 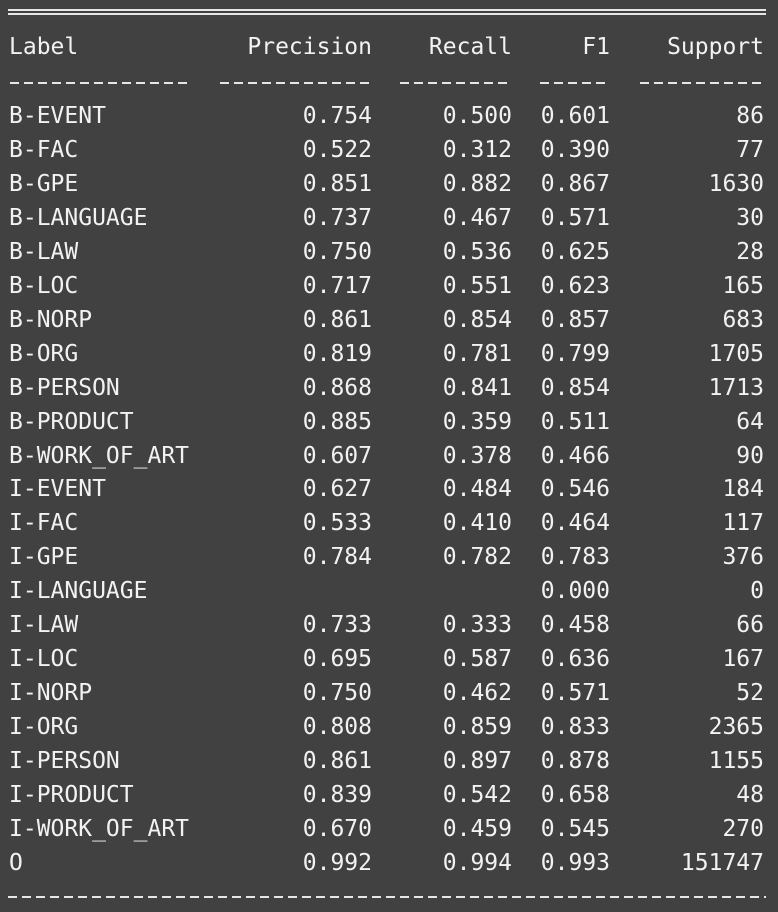 What do you see at coordinates (736, 353) in the screenshot?
I see `cell-support: 1705` at bounding box center [736, 353].